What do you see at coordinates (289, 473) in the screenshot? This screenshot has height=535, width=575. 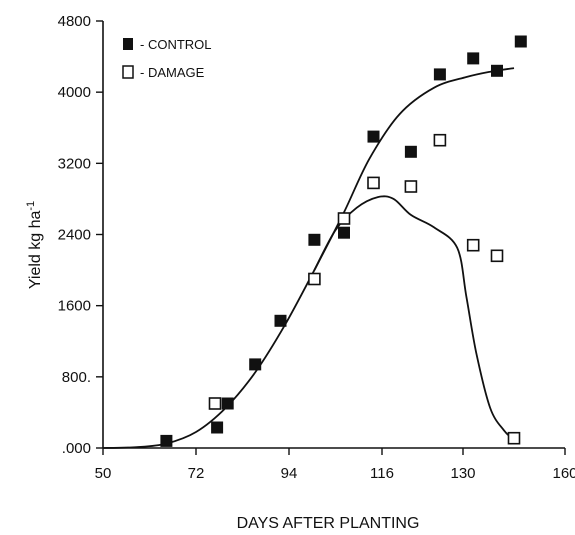 I see `x-tick-label: 94` at bounding box center [289, 473].